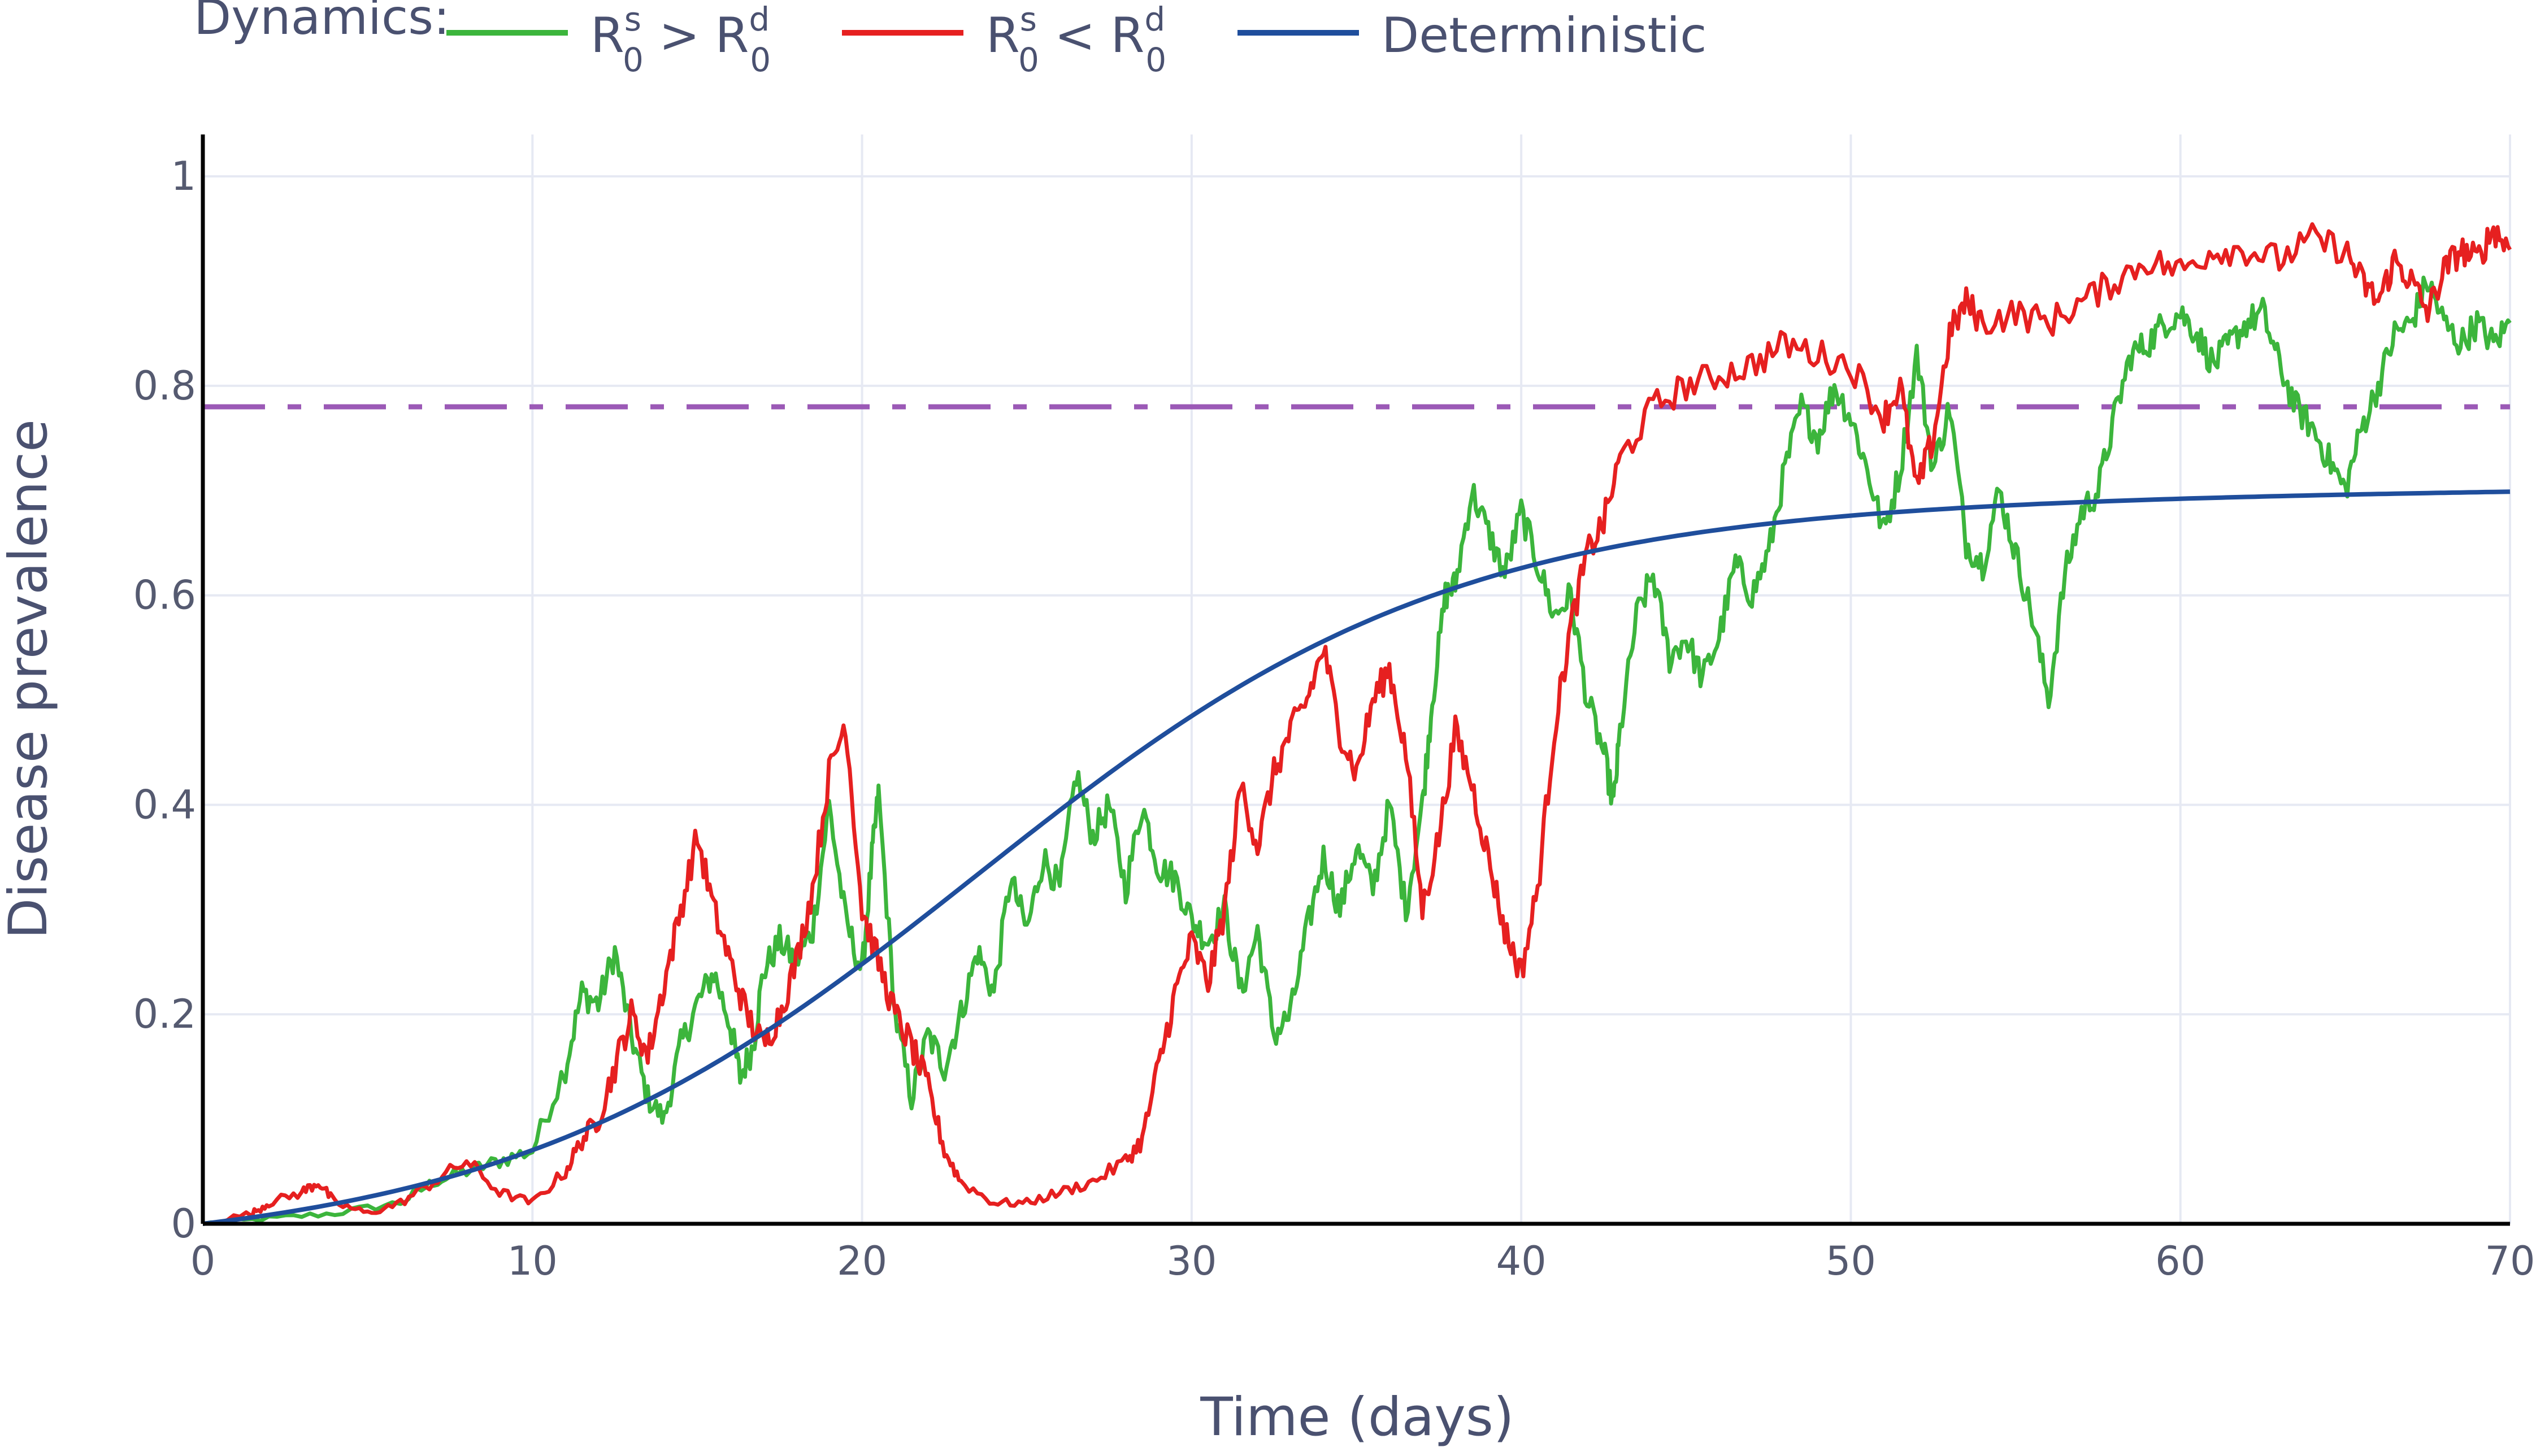  Describe the element at coordinates (164, 595) in the screenshot. I see `y-tick-label: 0.6` at that location.